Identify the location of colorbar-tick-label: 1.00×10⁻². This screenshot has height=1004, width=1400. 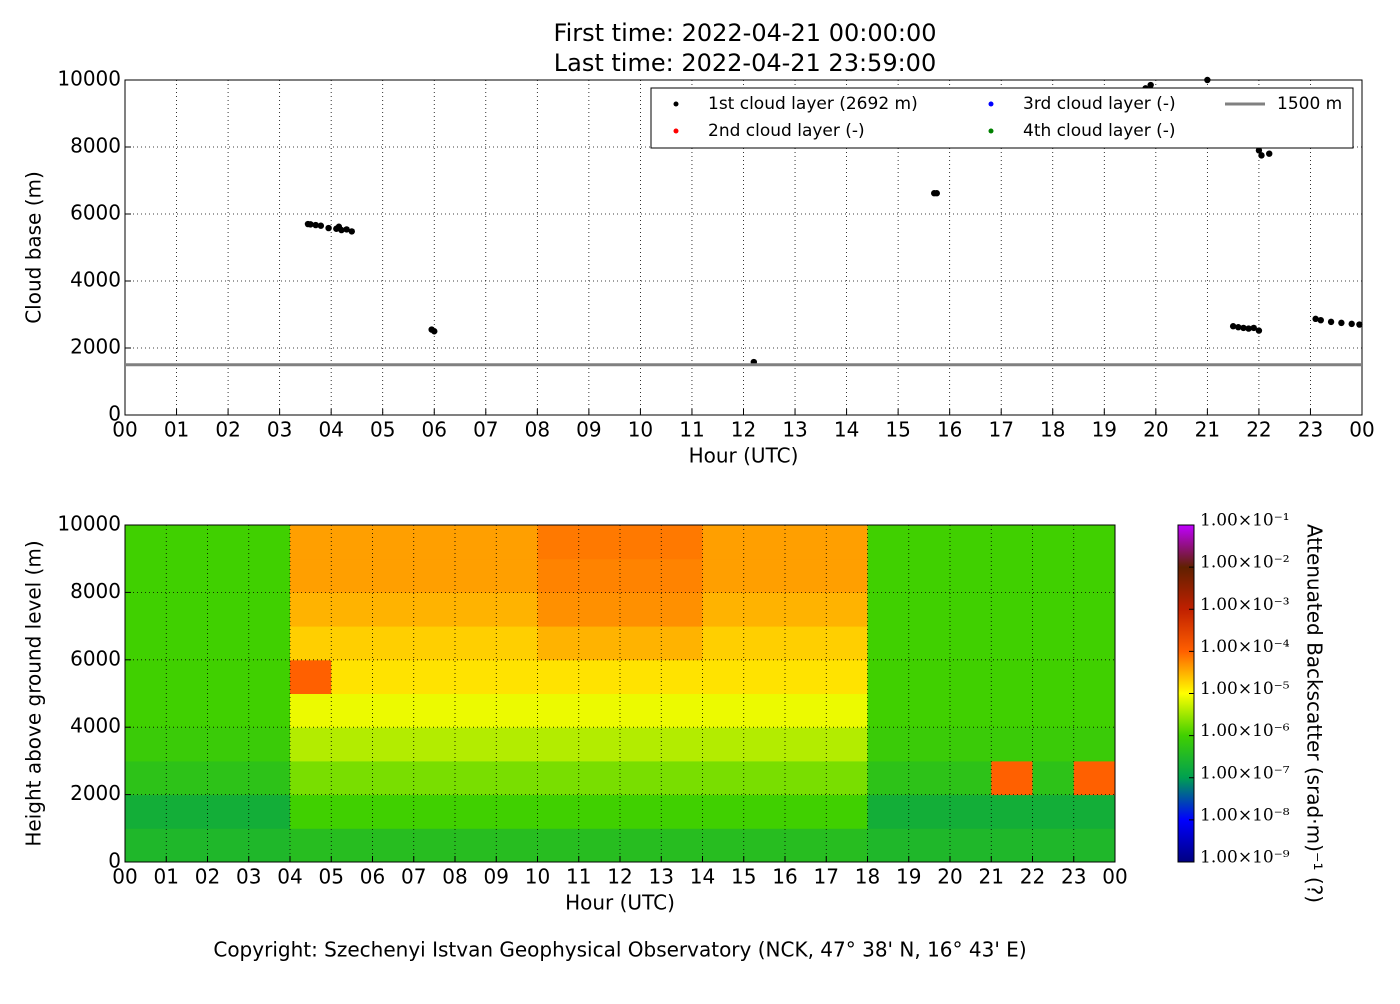
(1245, 563).